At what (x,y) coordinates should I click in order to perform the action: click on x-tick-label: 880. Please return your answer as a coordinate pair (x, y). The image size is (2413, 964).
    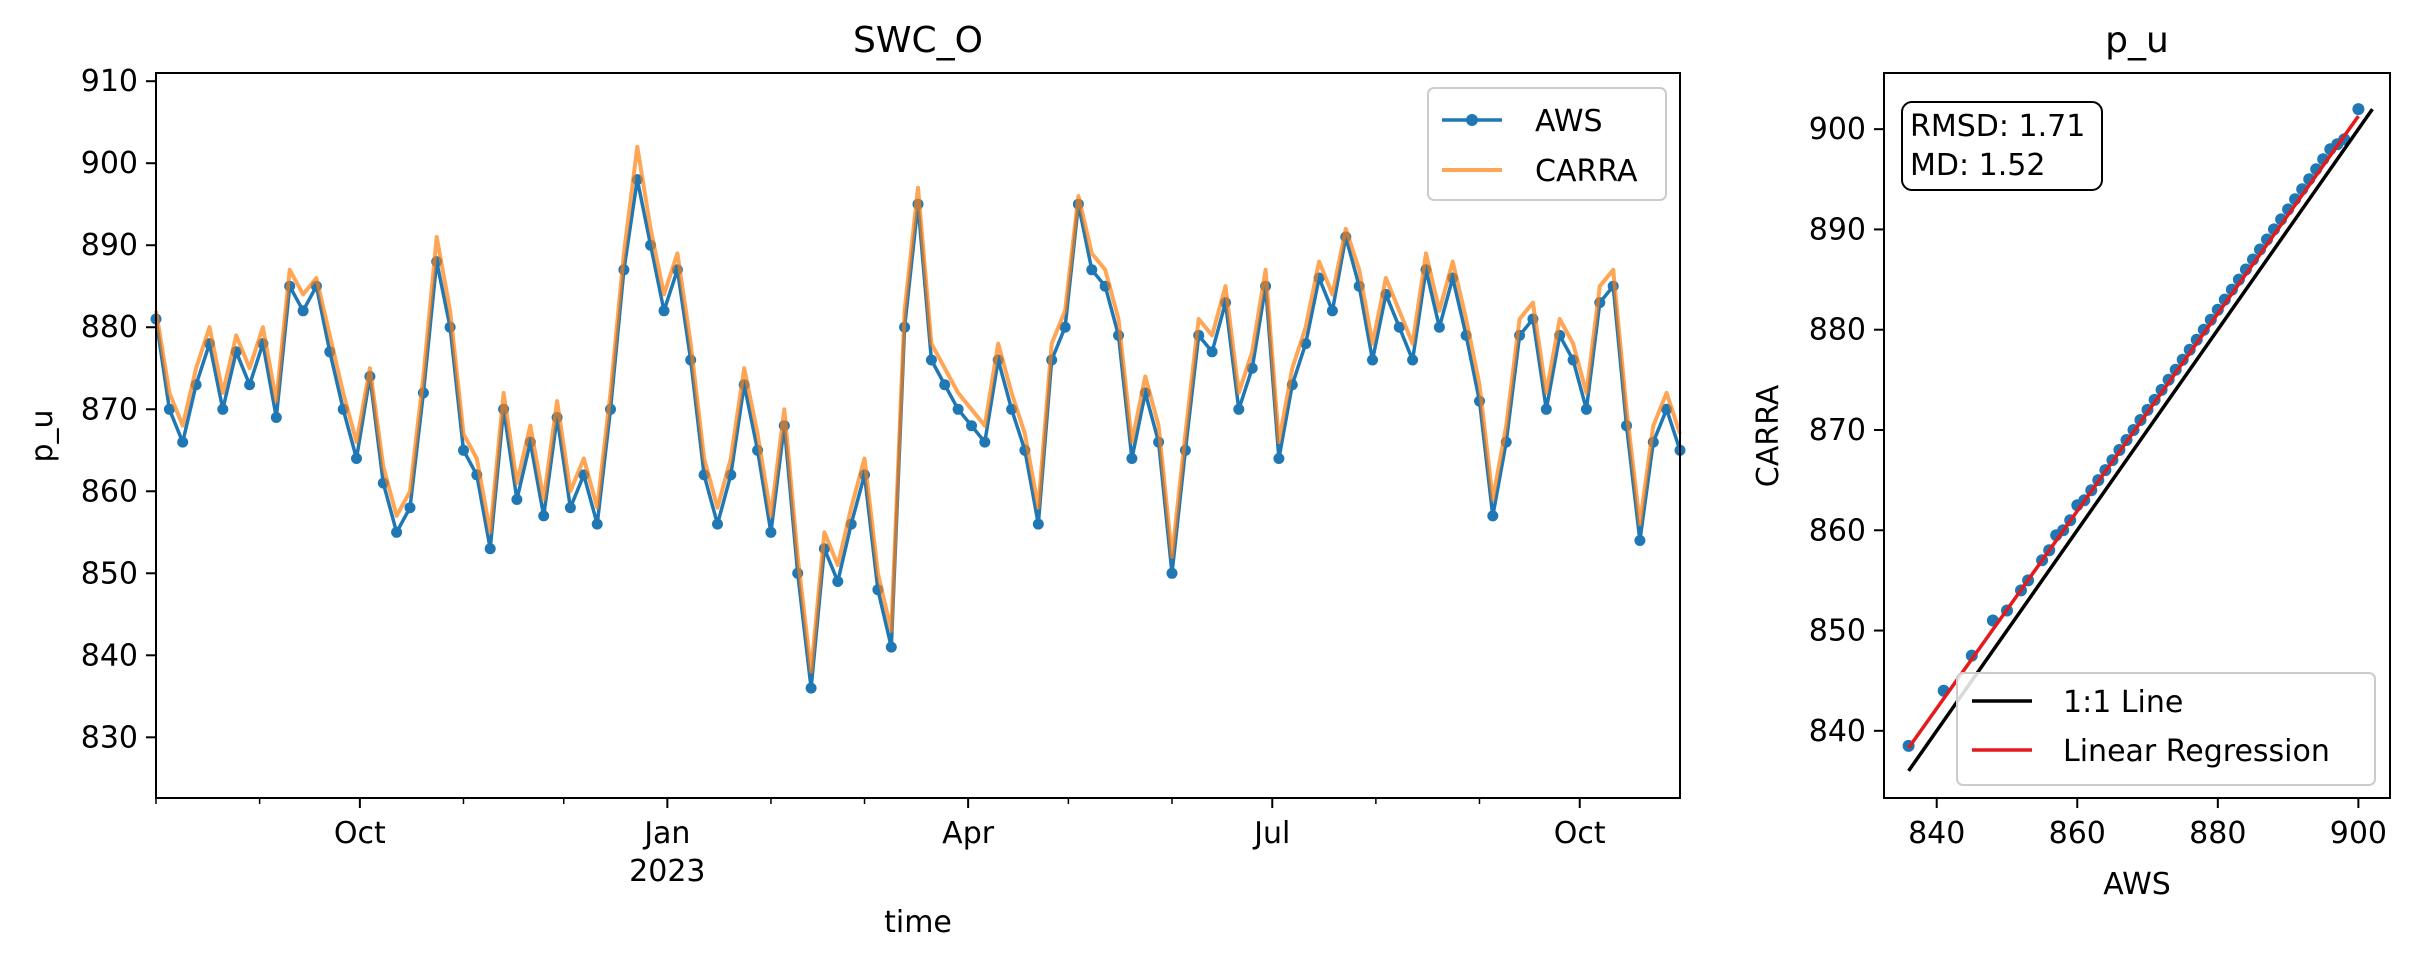
    Looking at the image, I should click on (2217, 833).